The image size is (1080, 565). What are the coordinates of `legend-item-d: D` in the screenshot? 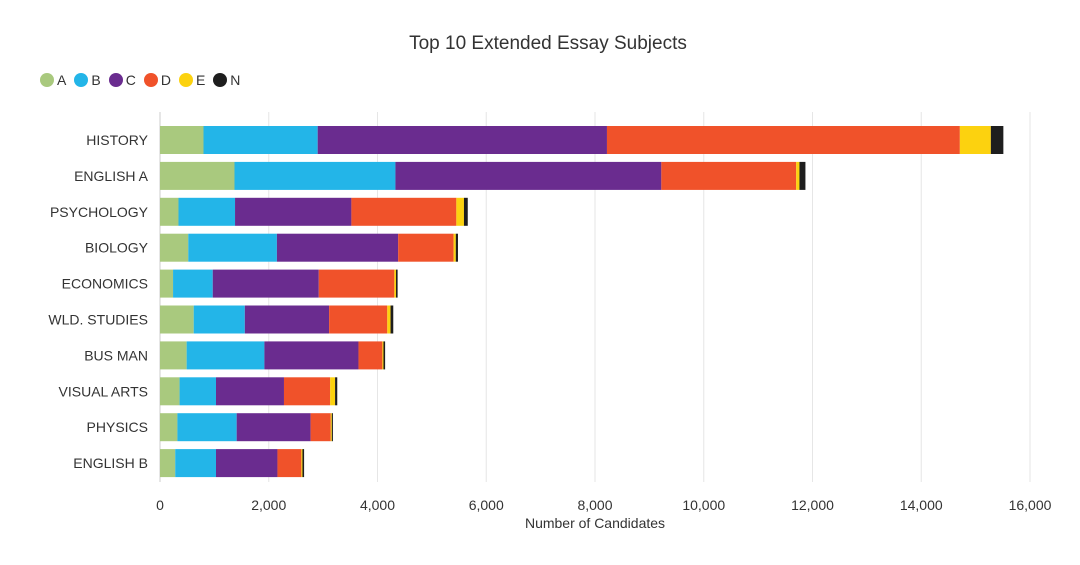 It's located at (157, 80).